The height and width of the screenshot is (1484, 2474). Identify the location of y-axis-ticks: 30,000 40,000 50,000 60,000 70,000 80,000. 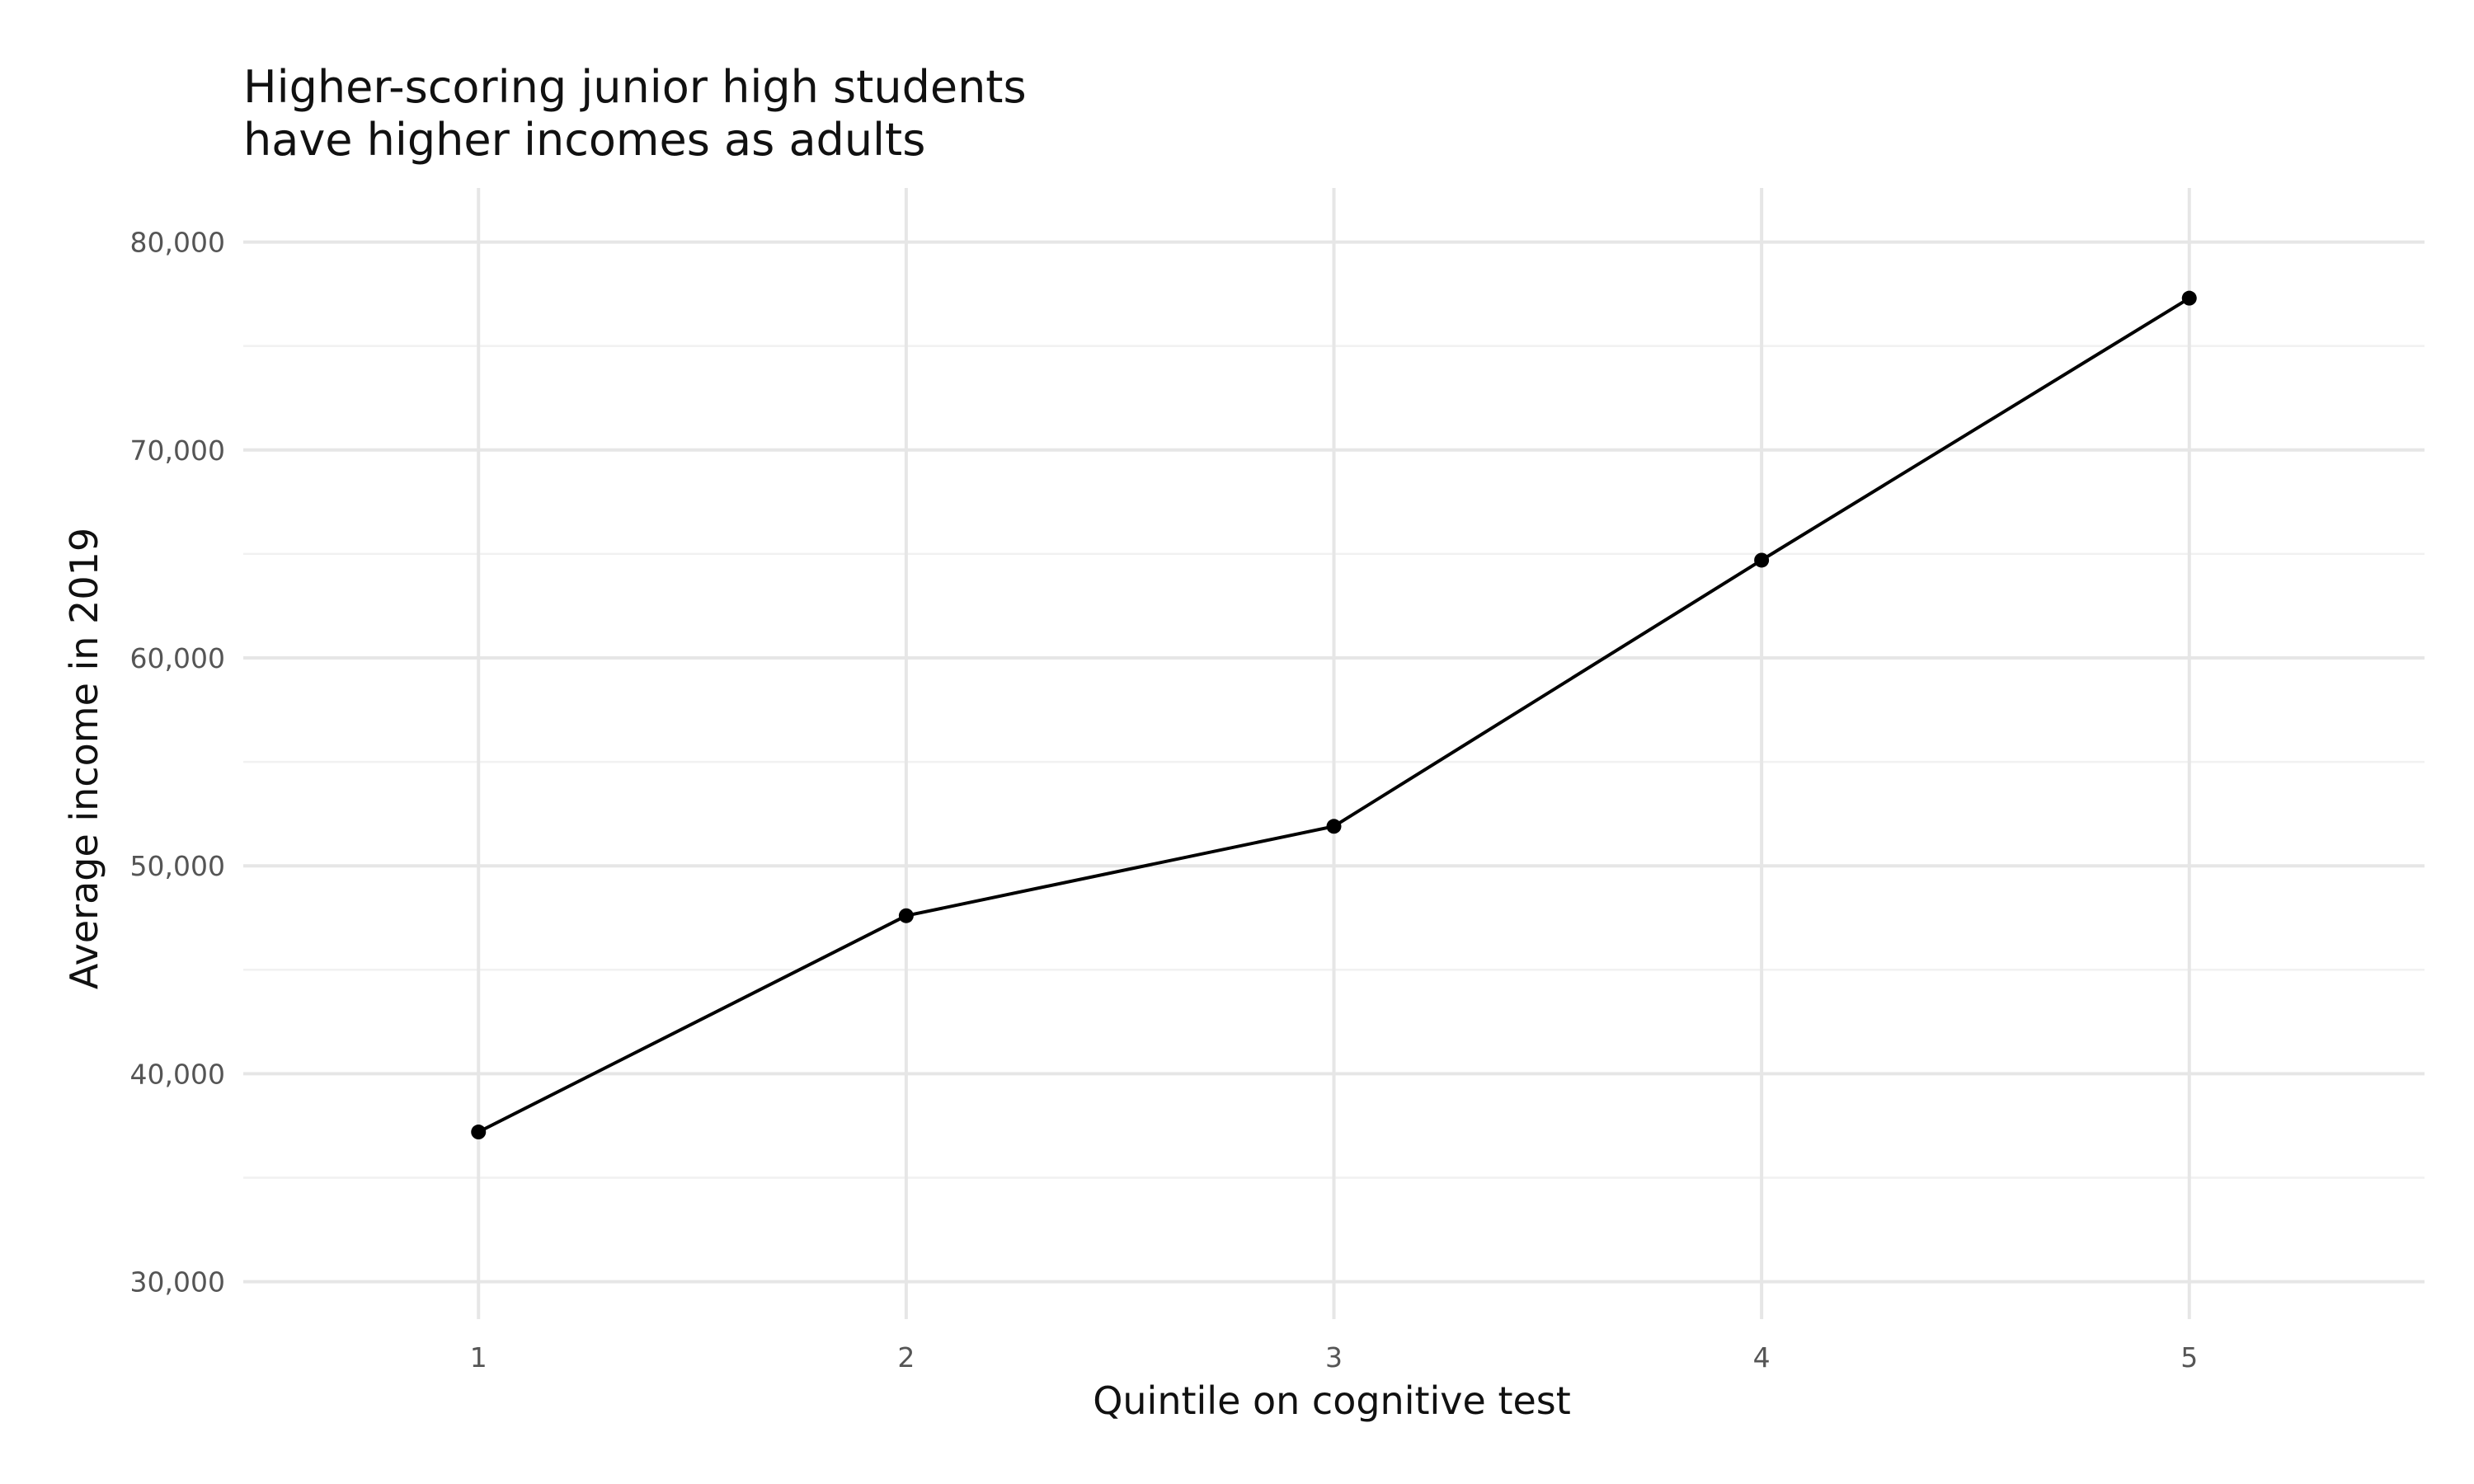
(177, 762).